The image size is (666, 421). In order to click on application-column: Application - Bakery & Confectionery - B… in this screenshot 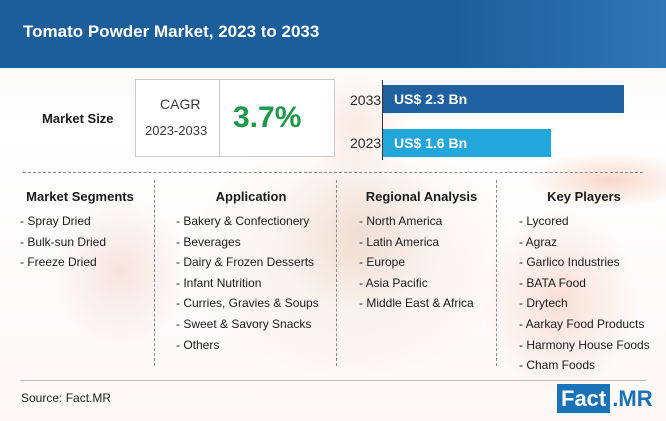, I will do `click(251, 272)`.